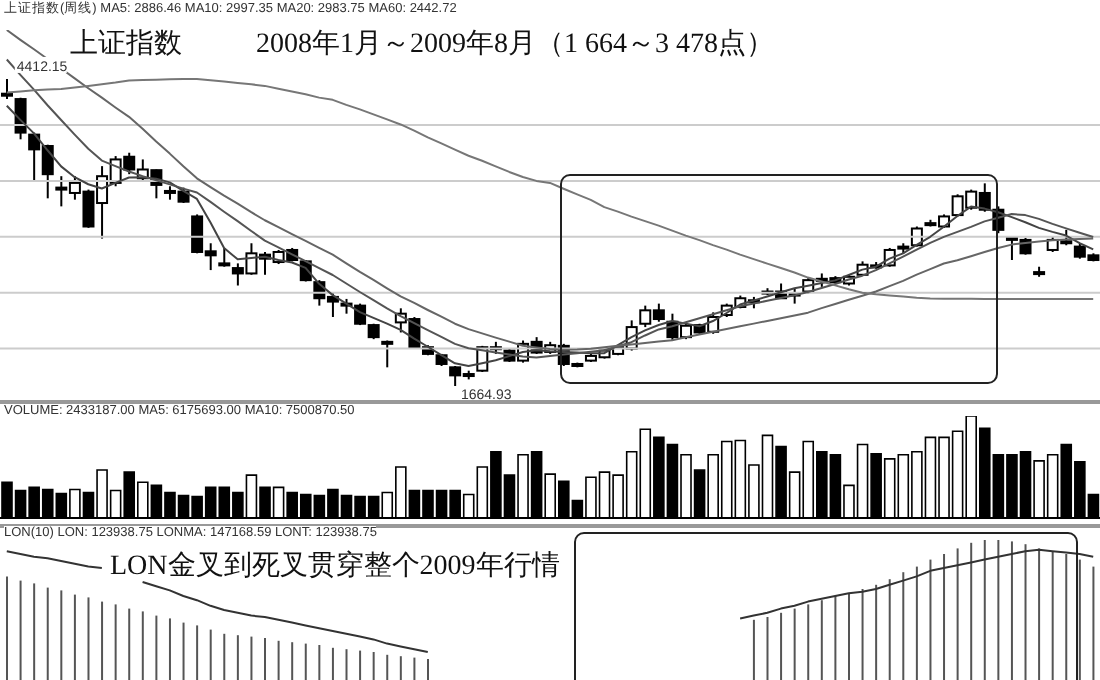 Image resolution: width=1100 pixels, height=680 pixels. What do you see at coordinates (515, 44) in the screenshot?
I see `chart-subtitle: 2008年1月～2009年8月（1 664～3 478点）` at bounding box center [515, 44].